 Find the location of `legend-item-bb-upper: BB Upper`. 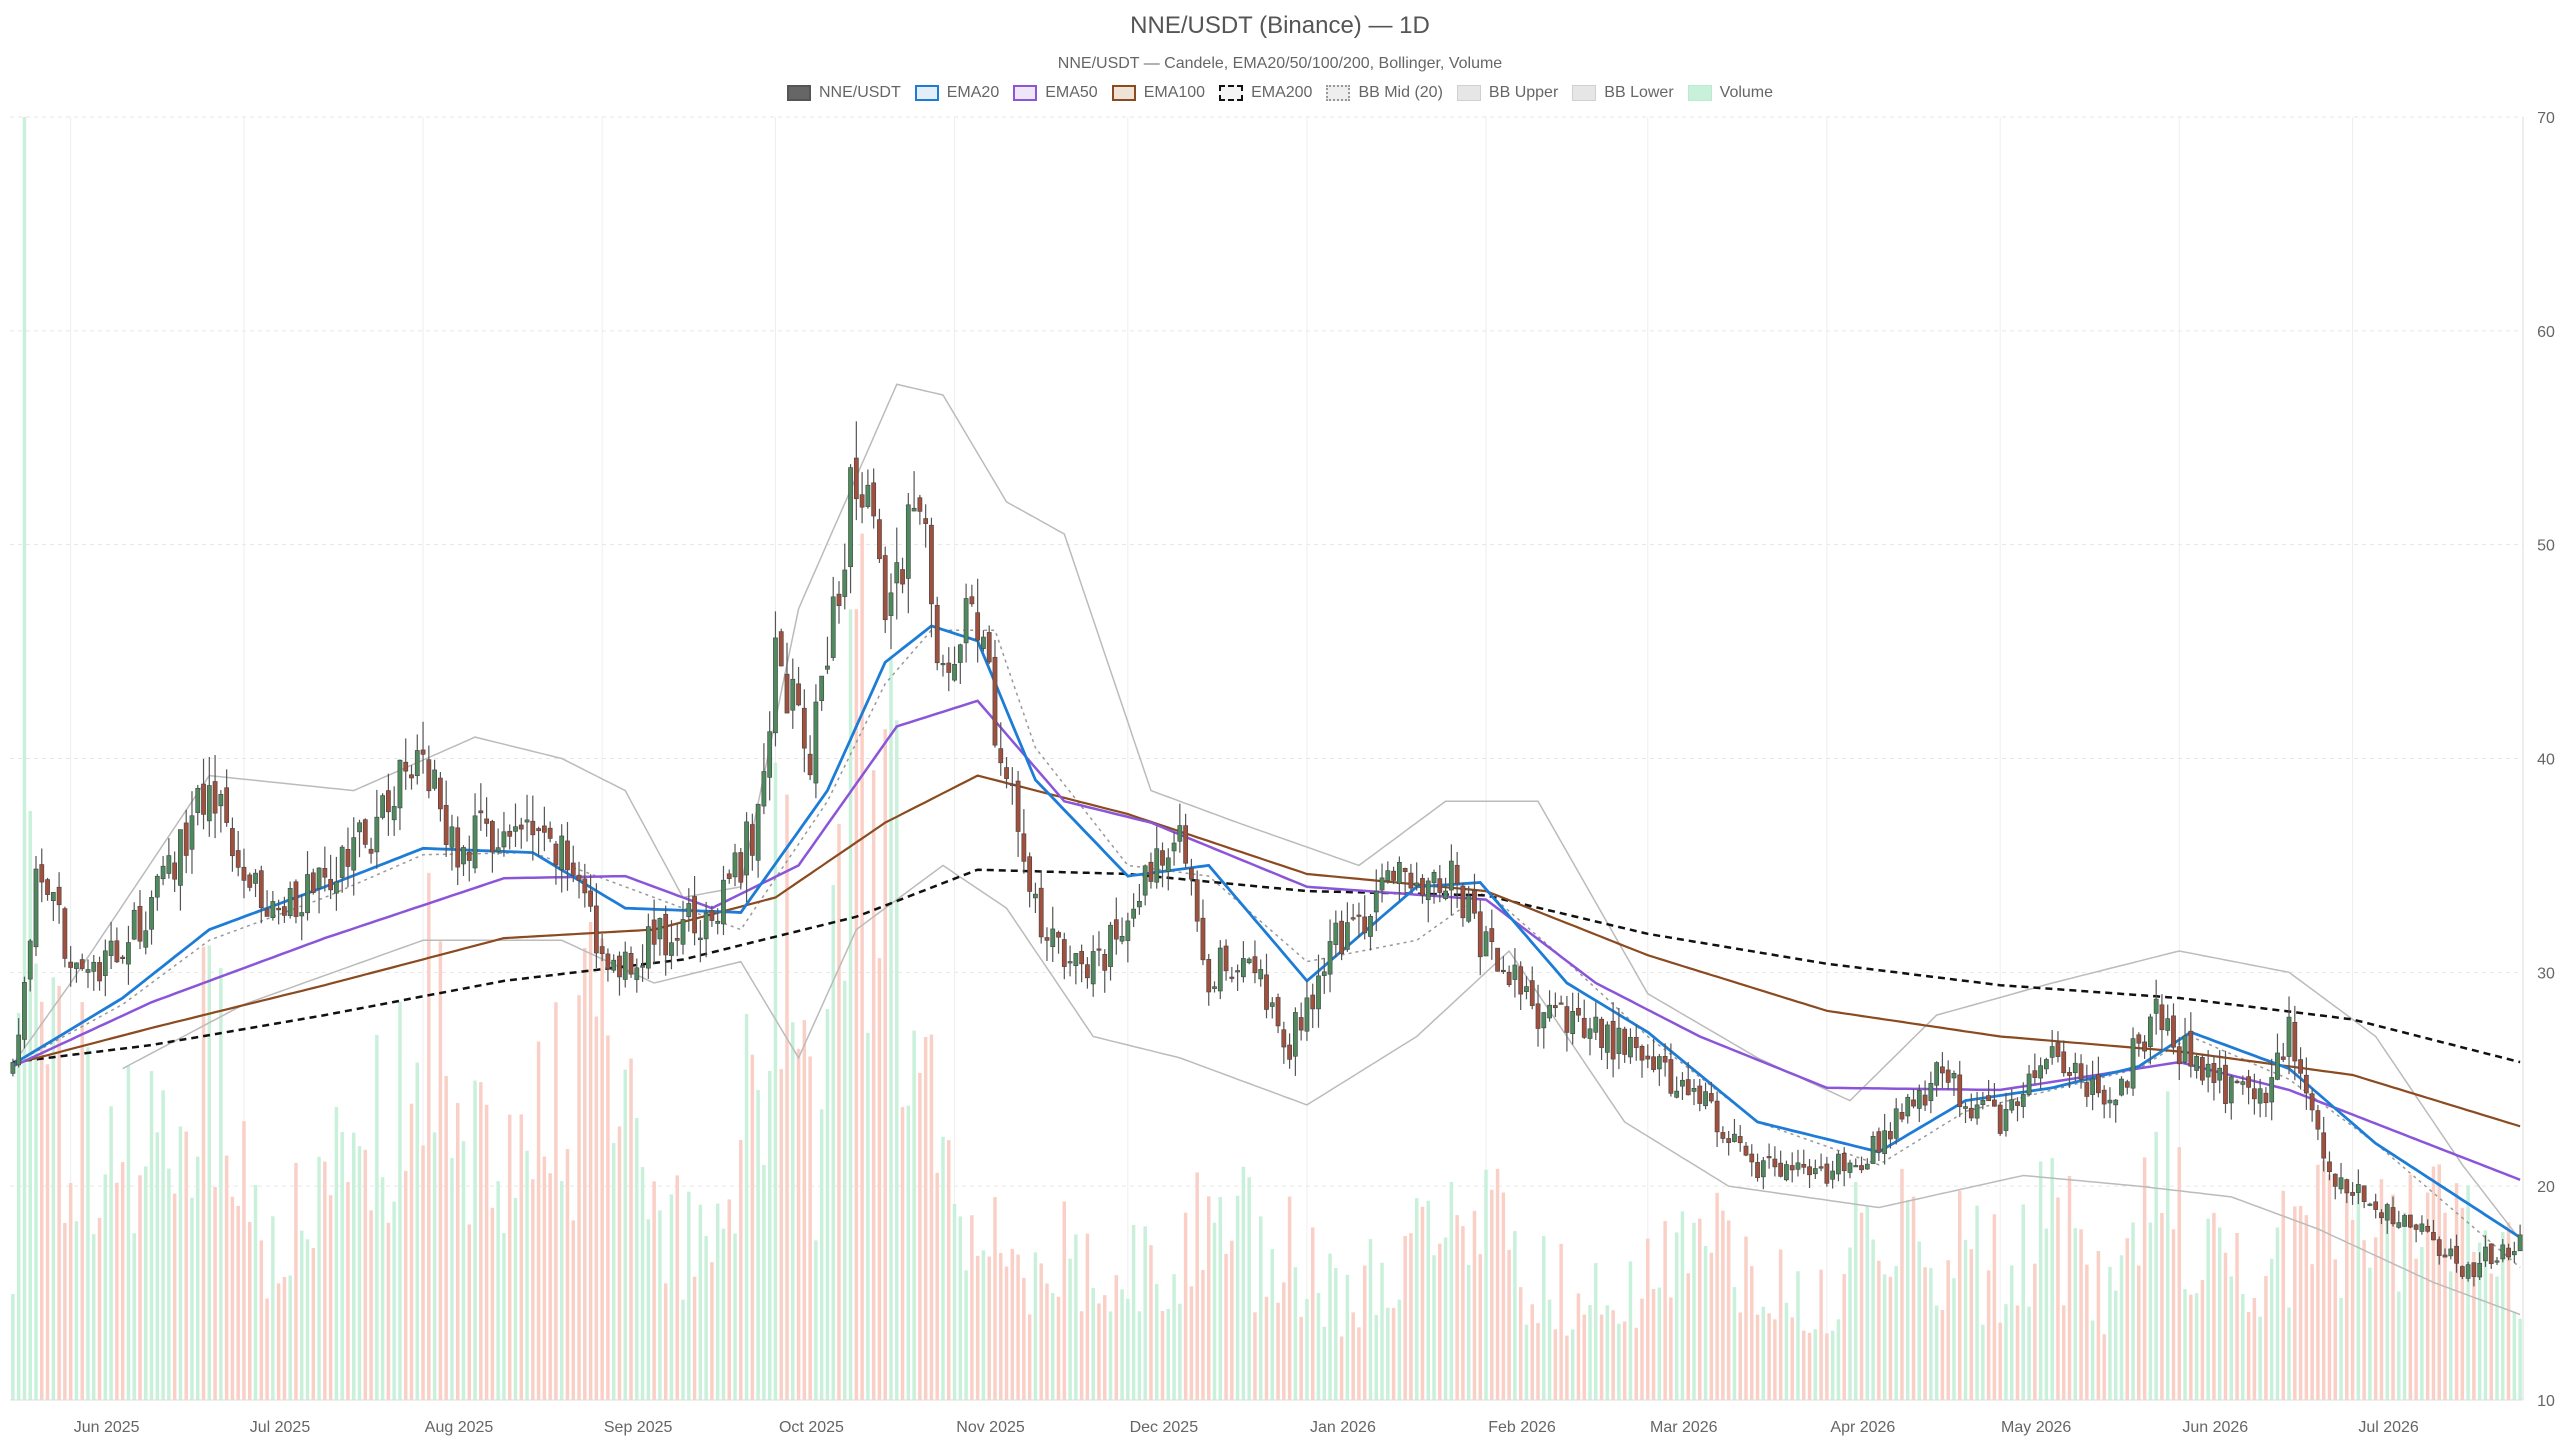

legend-item-bb-upper: BB Upper is located at coordinates (1507, 93).